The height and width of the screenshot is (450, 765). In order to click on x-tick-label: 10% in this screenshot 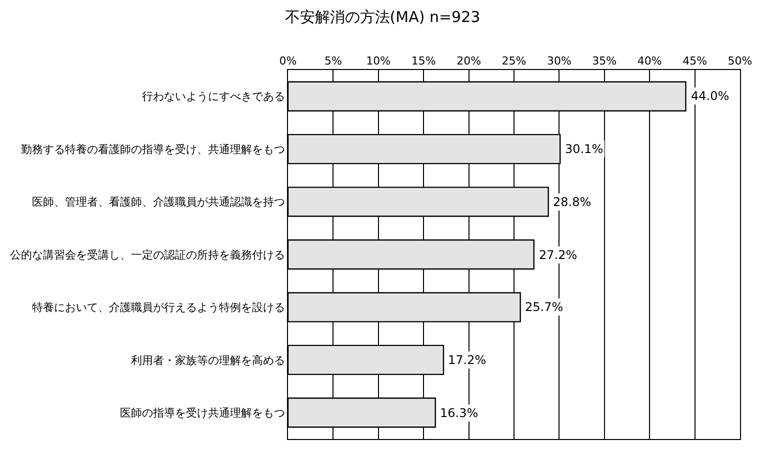, I will do `click(378, 61)`.